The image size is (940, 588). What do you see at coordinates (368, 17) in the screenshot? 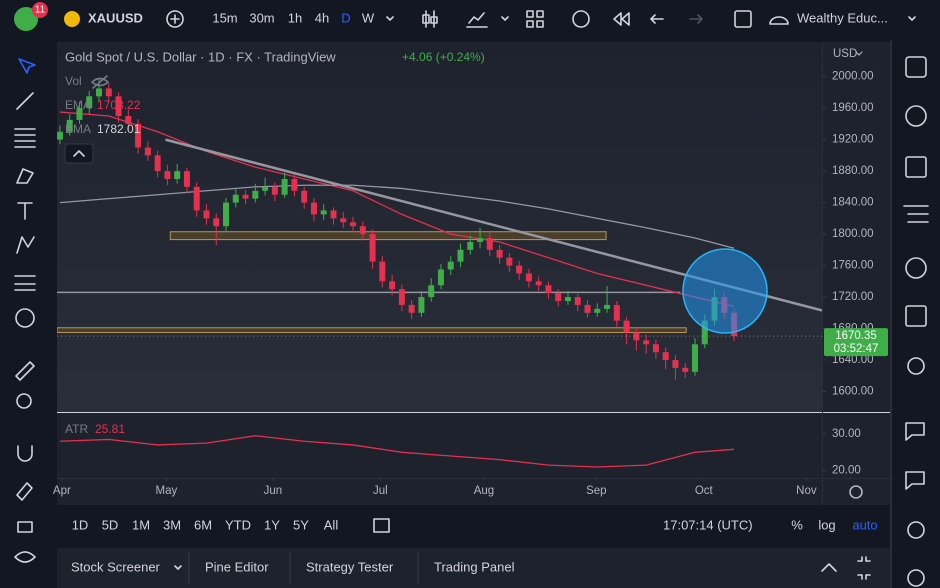
I see `timeframe: W` at bounding box center [368, 17].